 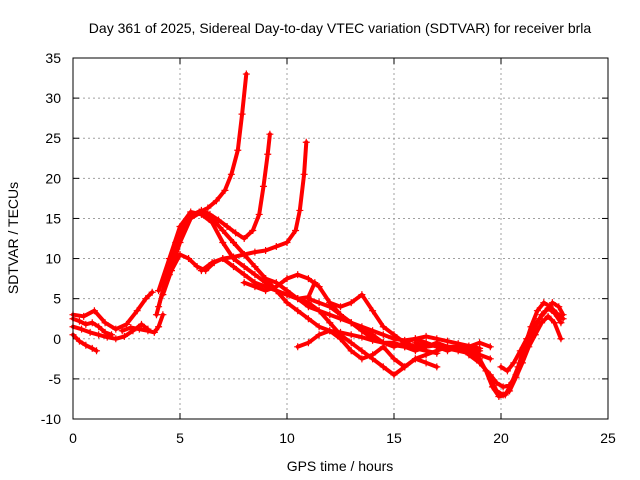 What do you see at coordinates (501, 438) in the screenshot?
I see `x-tick-label: 20` at bounding box center [501, 438].